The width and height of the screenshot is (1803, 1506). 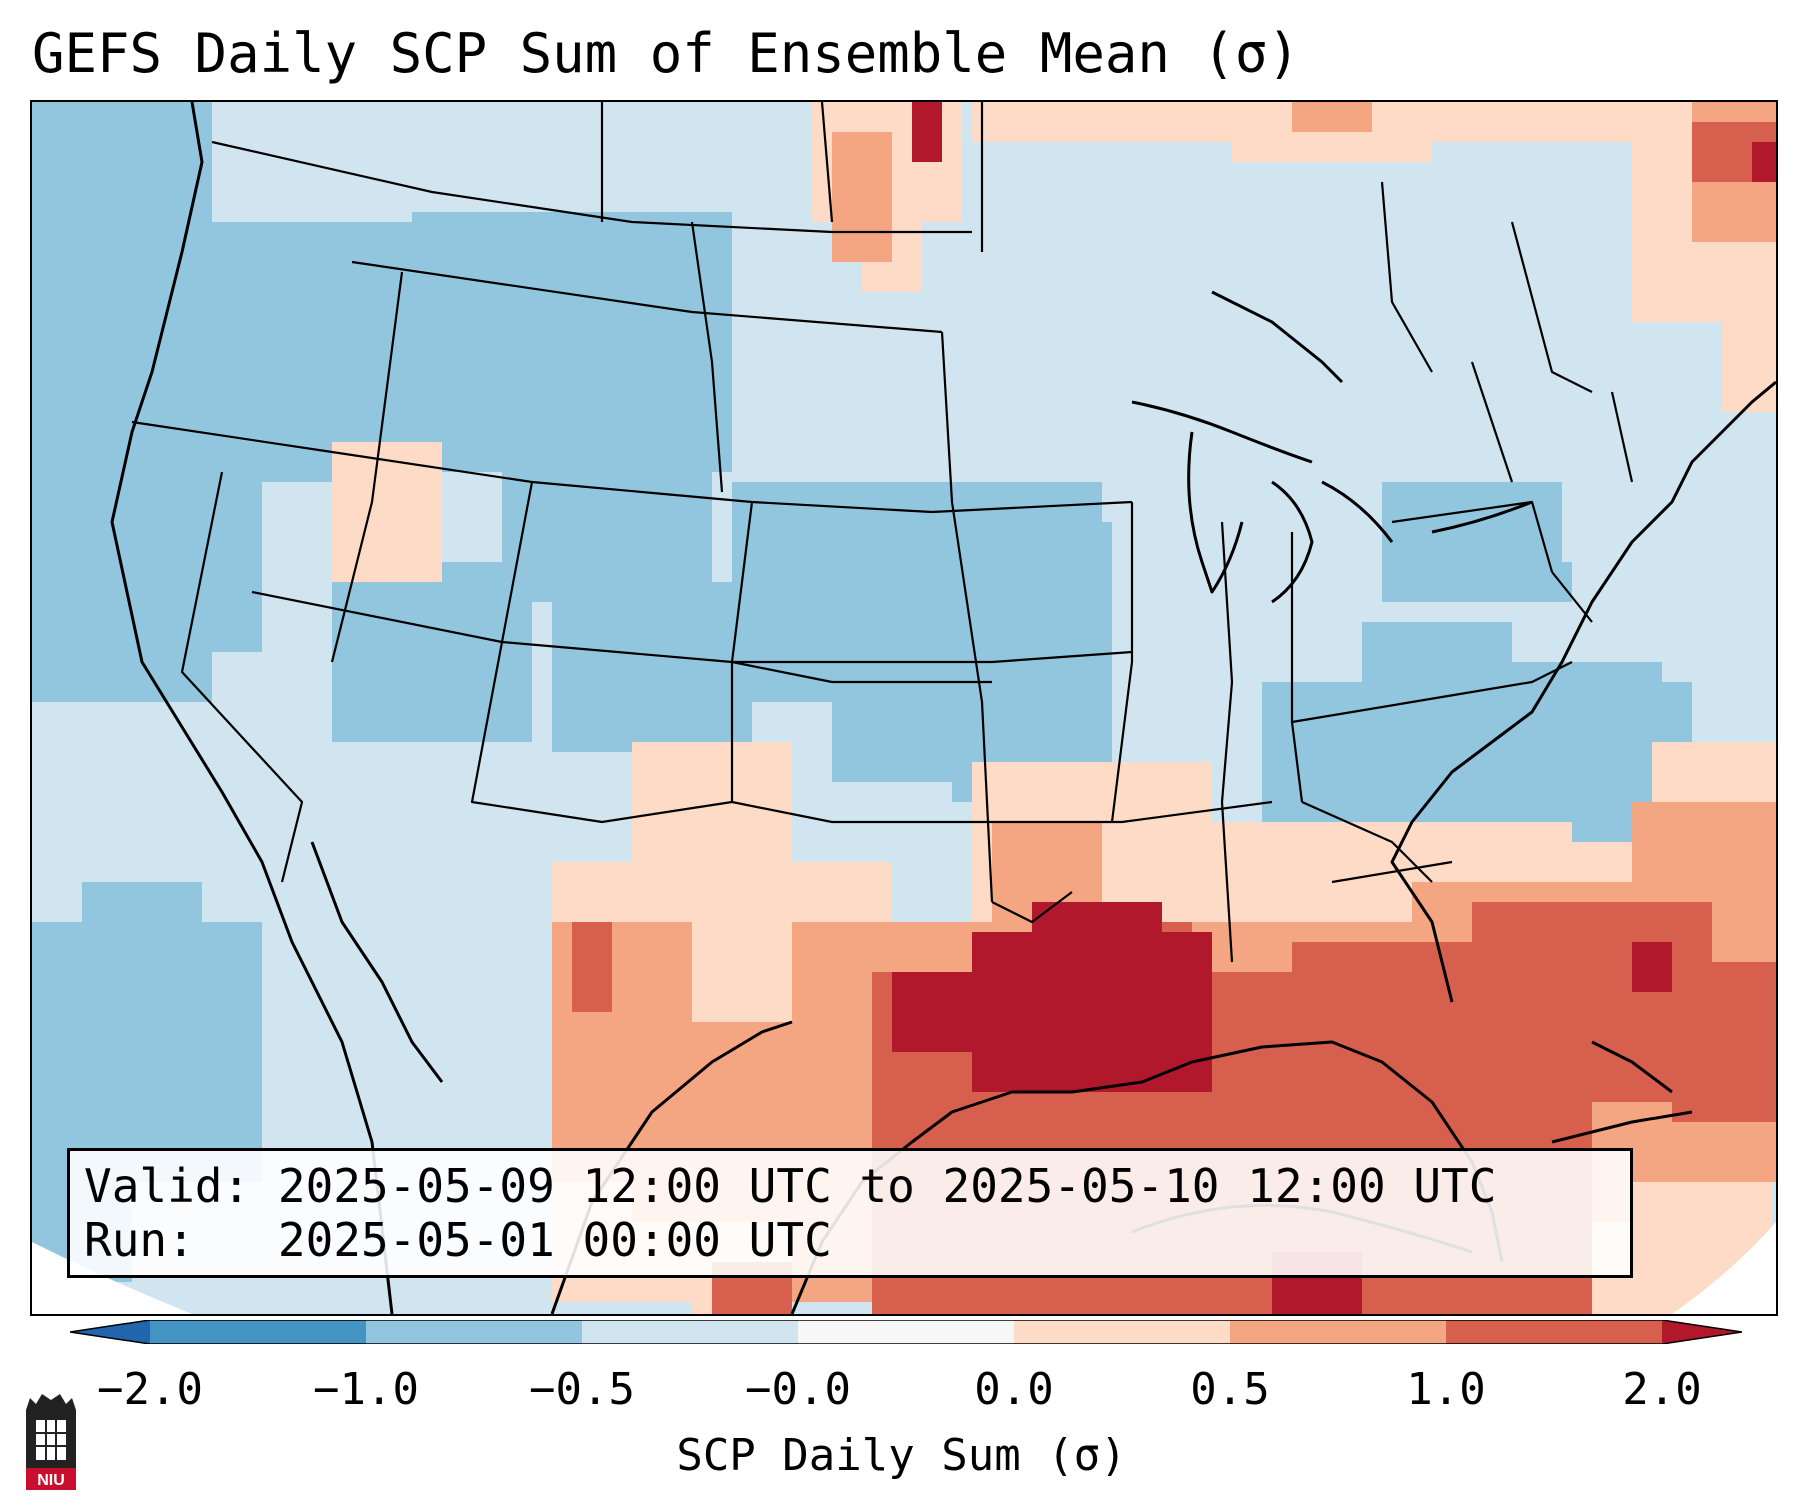 I want to click on niu-logo-text: NIU, so click(x=51, y=1480).